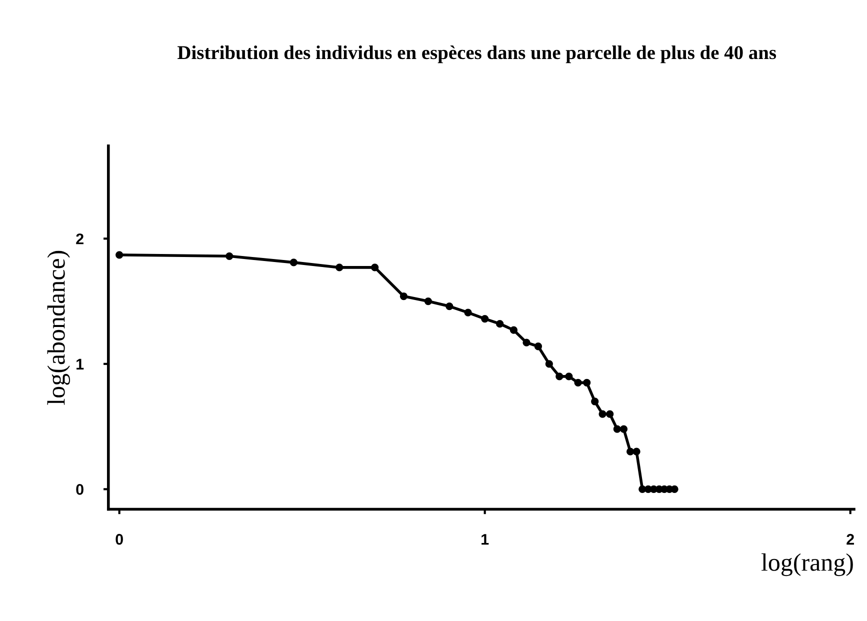 Image resolution: width=867 pixels, height=621 pixels. I want to click on y-tick-label: 2, so click(80, 239).